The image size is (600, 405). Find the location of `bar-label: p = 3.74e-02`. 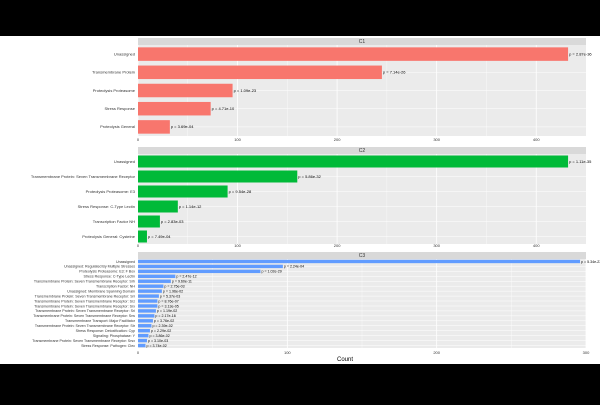

bar-label: p = 3.74e-02 is located at coordinates (156, 346).